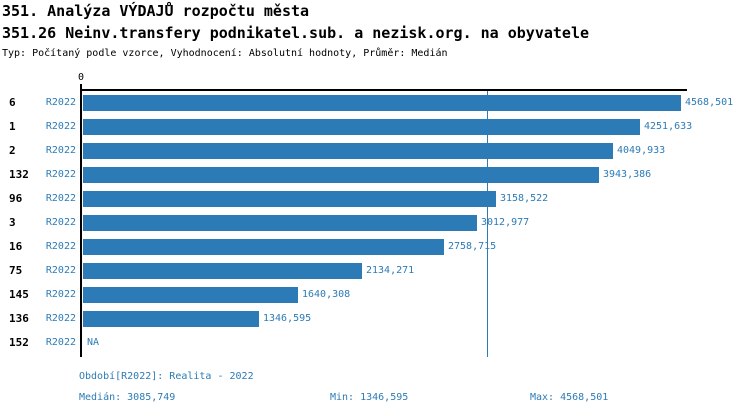 The height and width of the screenshot is (416, 750). I want to click on chart-row: 145 R2022 1640,308, so click(375, 295).